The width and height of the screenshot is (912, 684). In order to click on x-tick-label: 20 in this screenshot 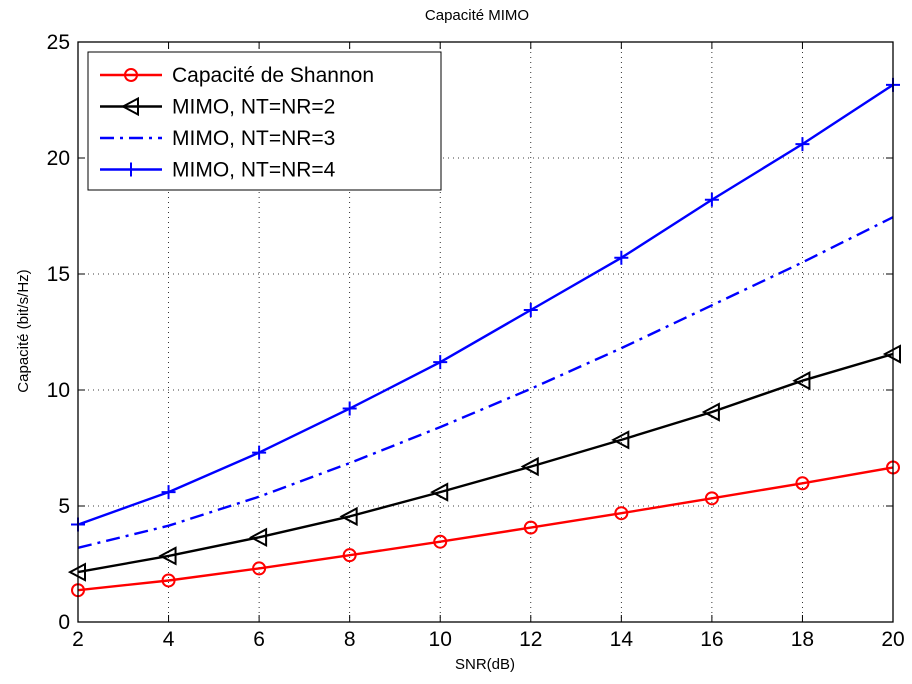, I will do `click(892, 639)`.